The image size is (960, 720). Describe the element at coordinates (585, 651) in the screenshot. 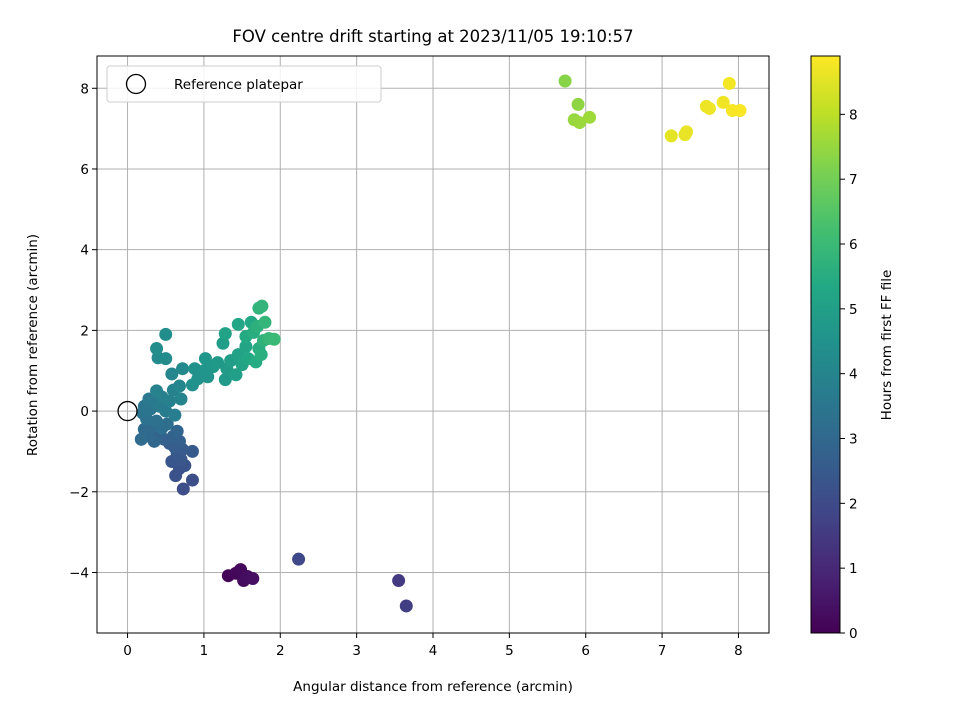

I see `x-tick-label: 6` at that location.